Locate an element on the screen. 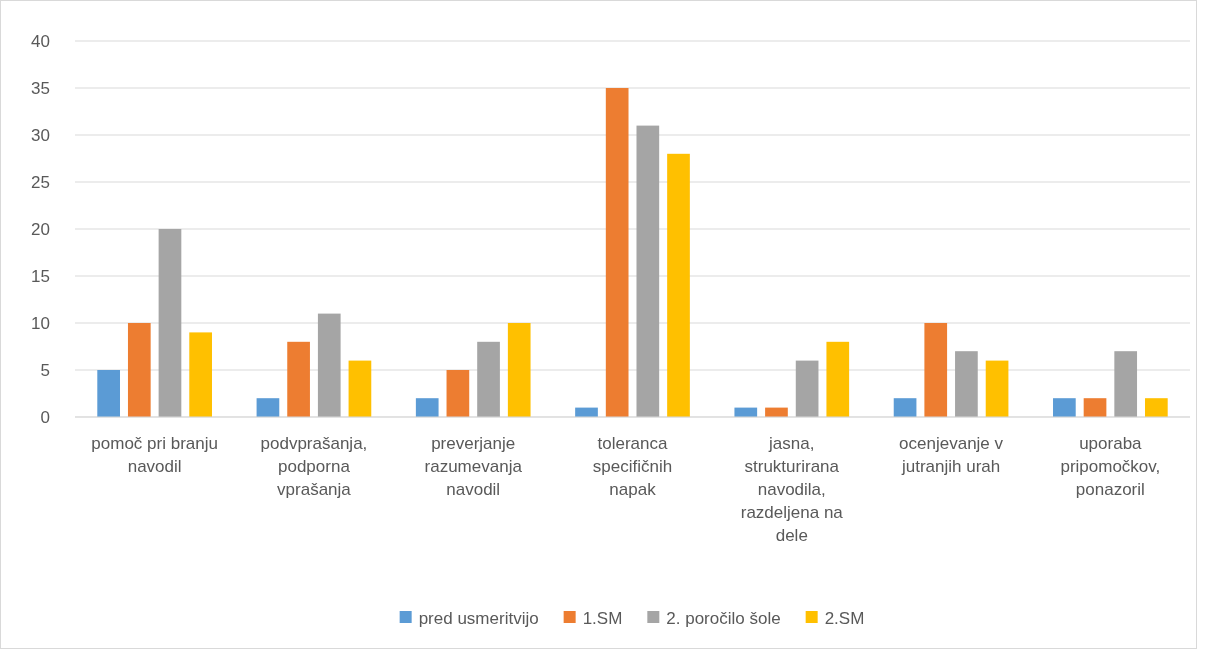 The image size is (1208, 649). legend-label: 2.SM is located at coordinates (844, 618).